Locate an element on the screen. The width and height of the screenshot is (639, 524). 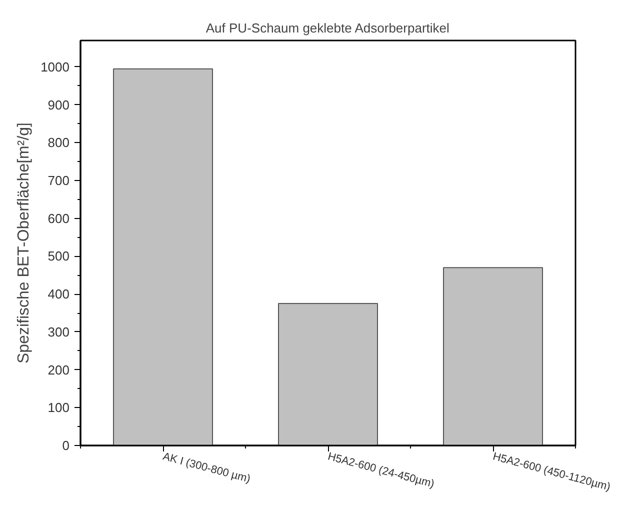
y-axis-title: Spezifische BET-Oberfläche[m²/g] is located at coordinates (24, 243).